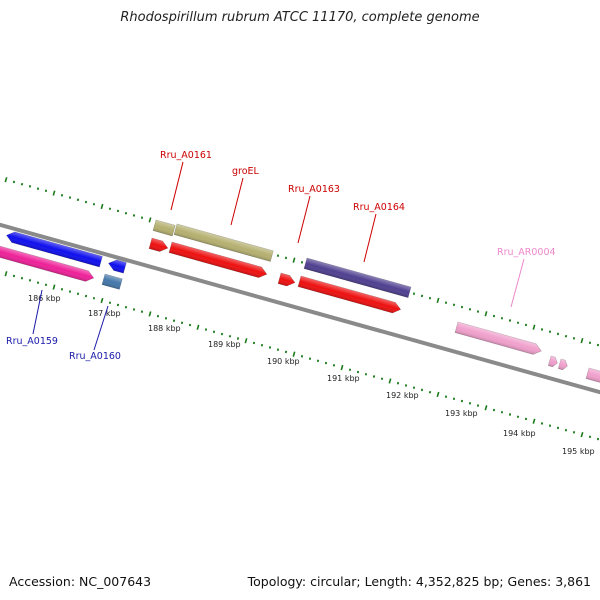 The image size is (600, 600). Describe the element at coordinates (37, 312) in the screenshot. I see `leader-line-rru-a0159` at that location.